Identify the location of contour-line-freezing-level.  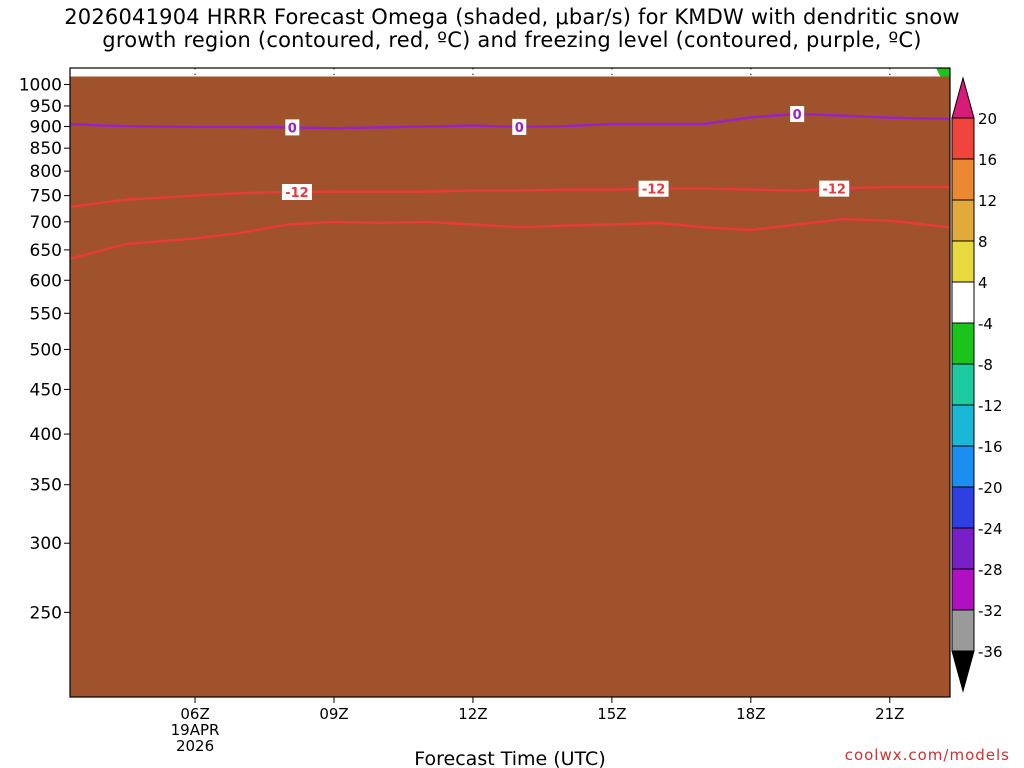
(510, 121).